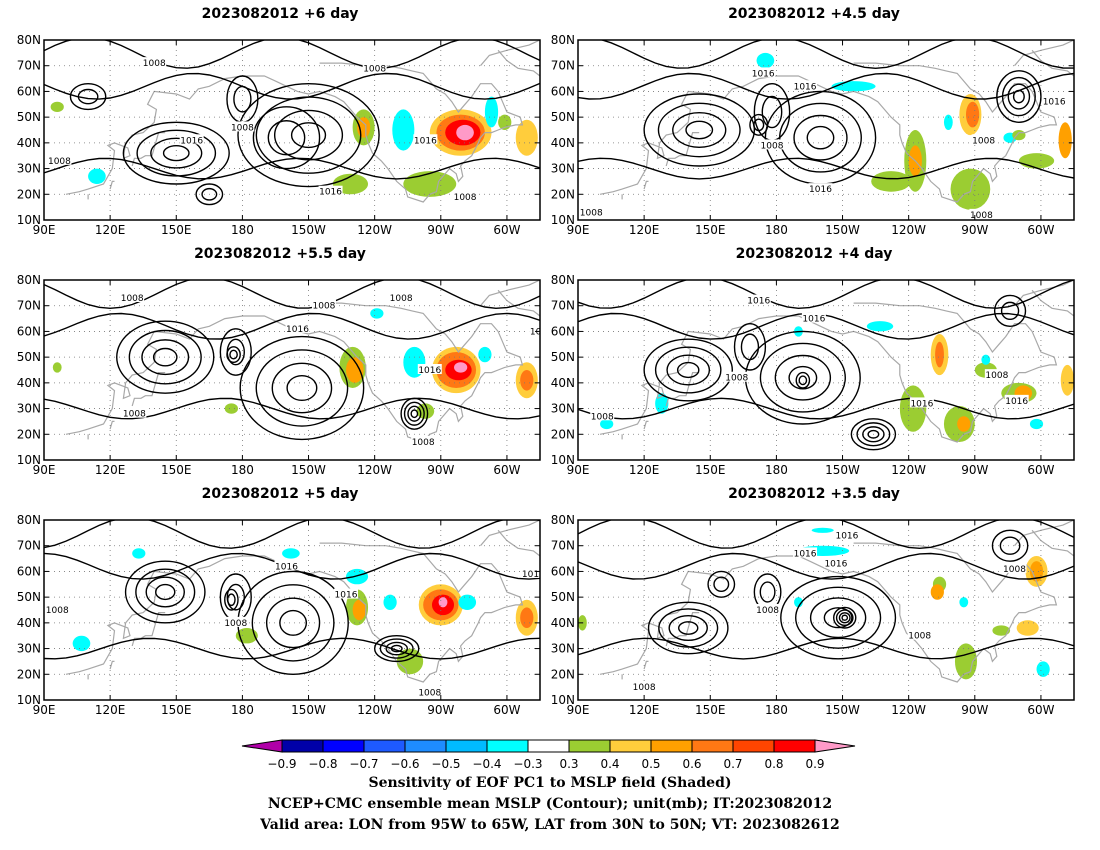 Image resolution: width=1100 pixels, height=850 pixels. I want to click on x-tick-label: 150W, so click(842, 470).